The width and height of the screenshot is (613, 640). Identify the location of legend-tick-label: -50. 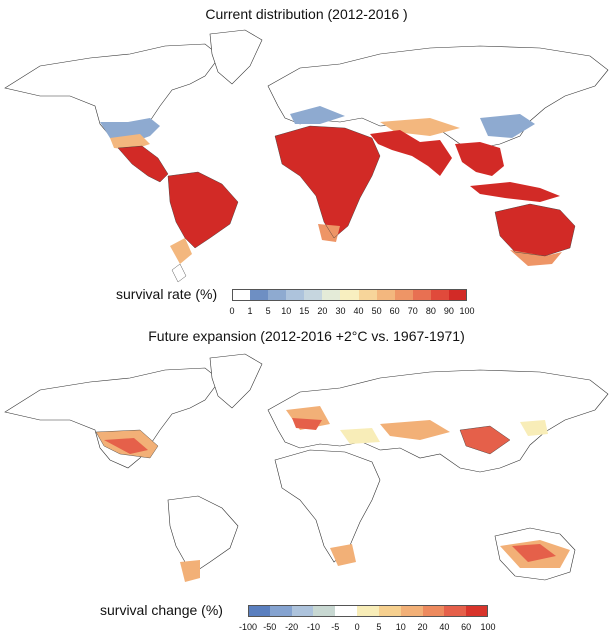
(270, 627).